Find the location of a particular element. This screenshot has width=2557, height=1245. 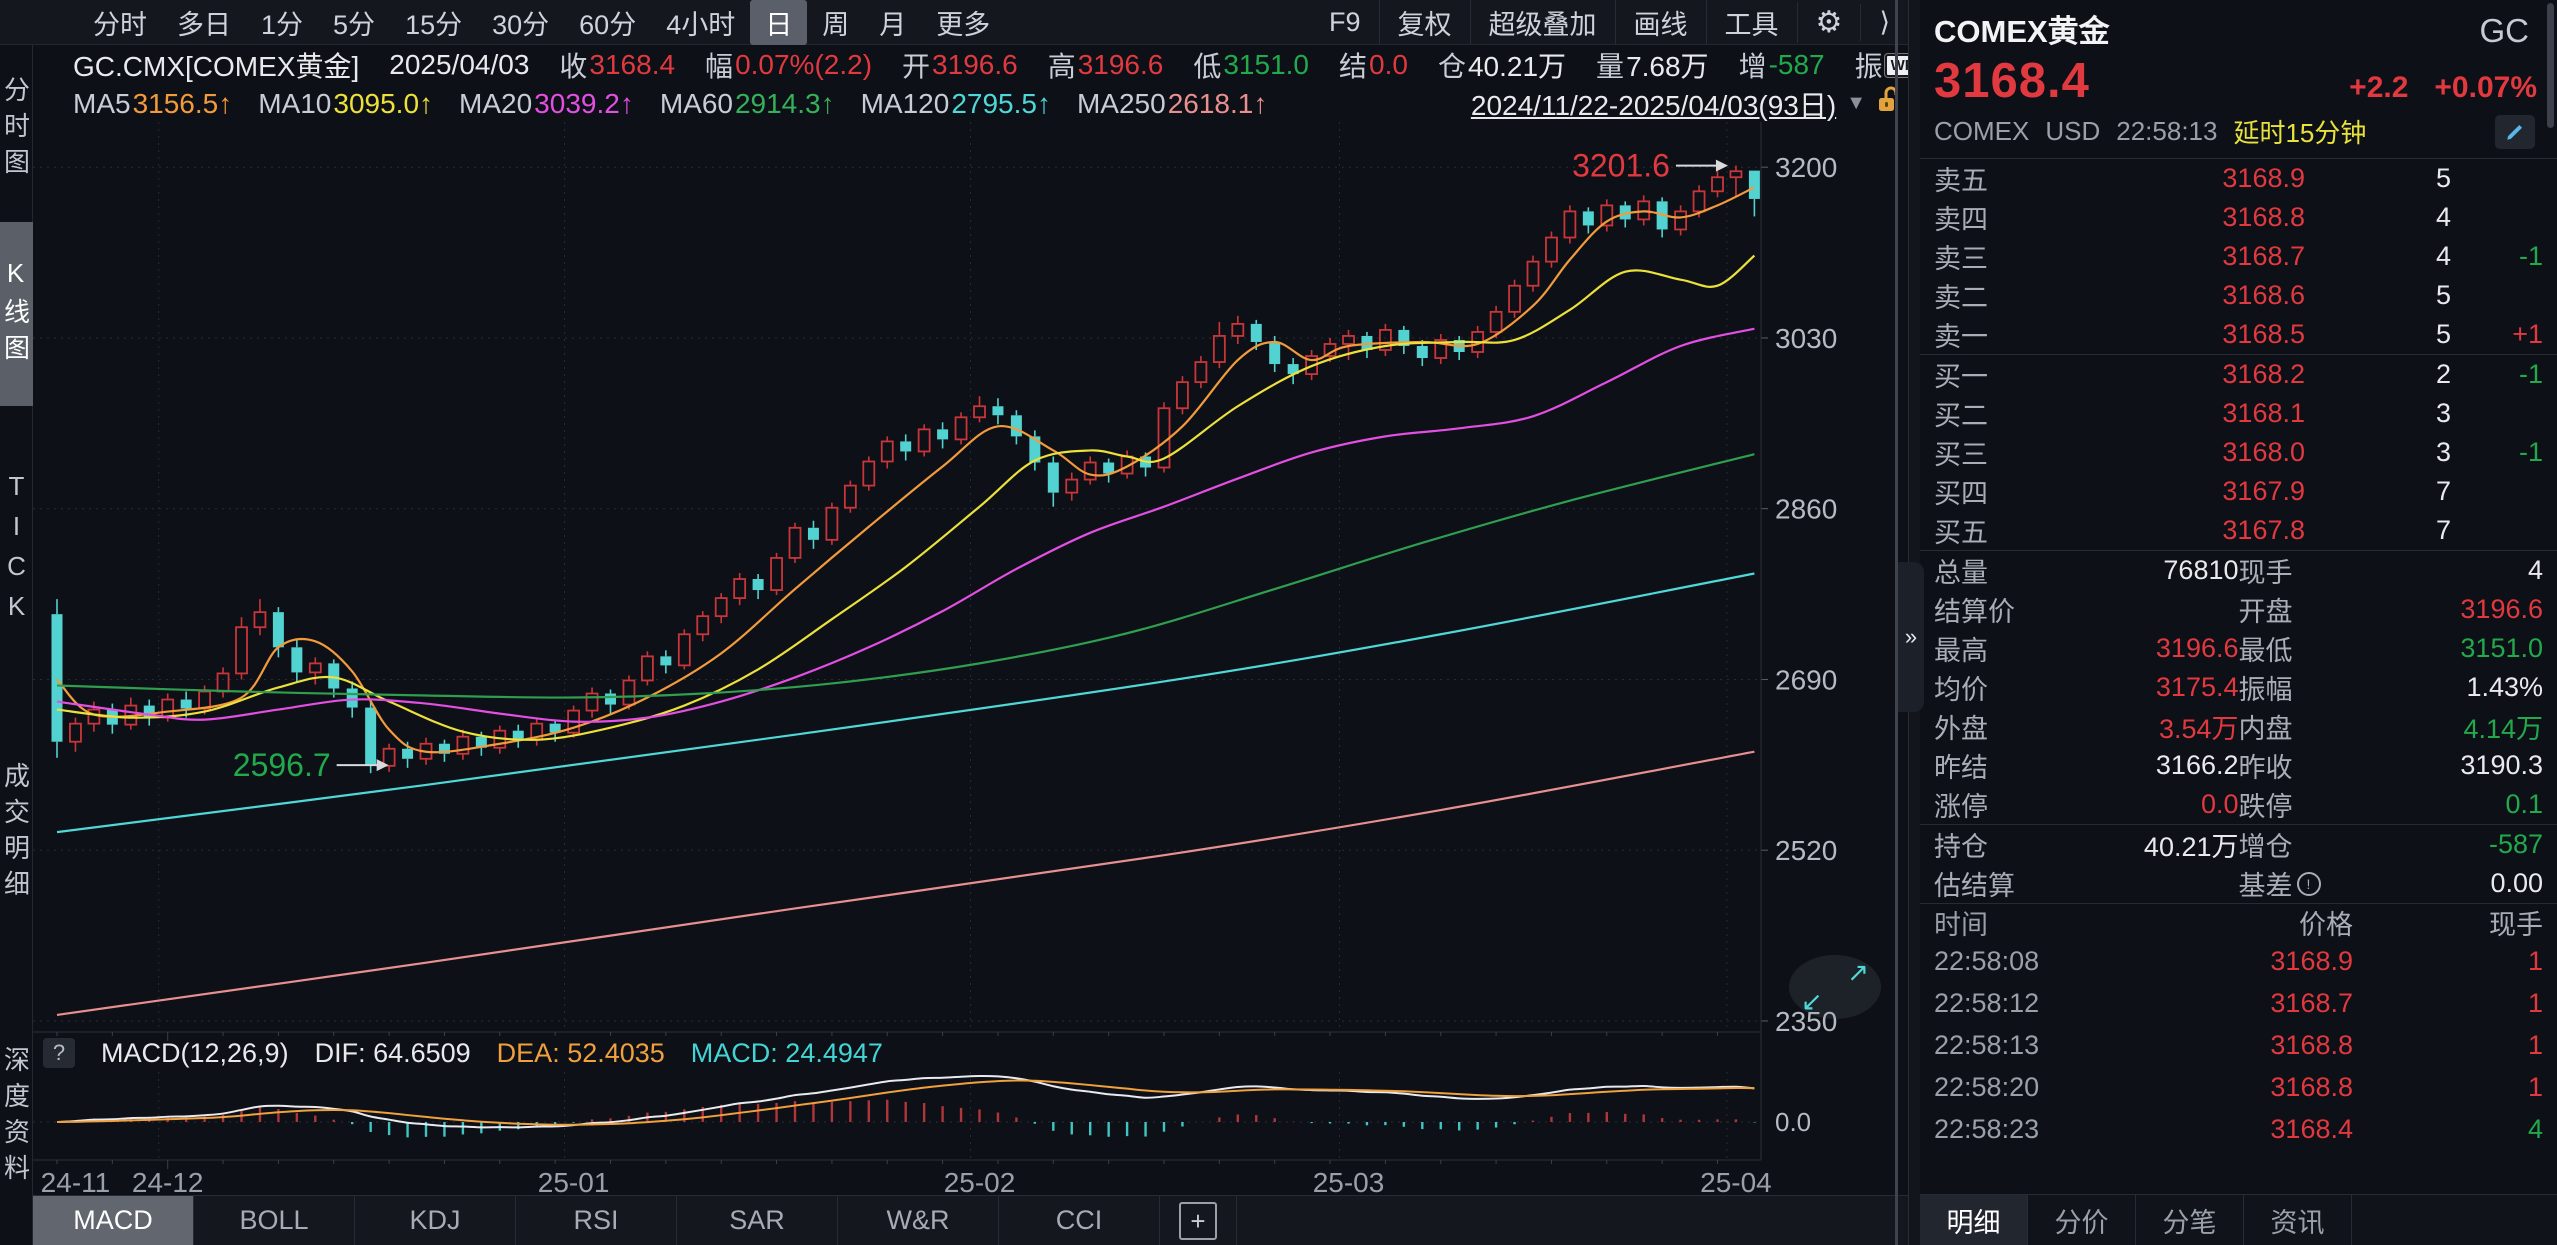

edit-button is located at coordinates (2515, 131).